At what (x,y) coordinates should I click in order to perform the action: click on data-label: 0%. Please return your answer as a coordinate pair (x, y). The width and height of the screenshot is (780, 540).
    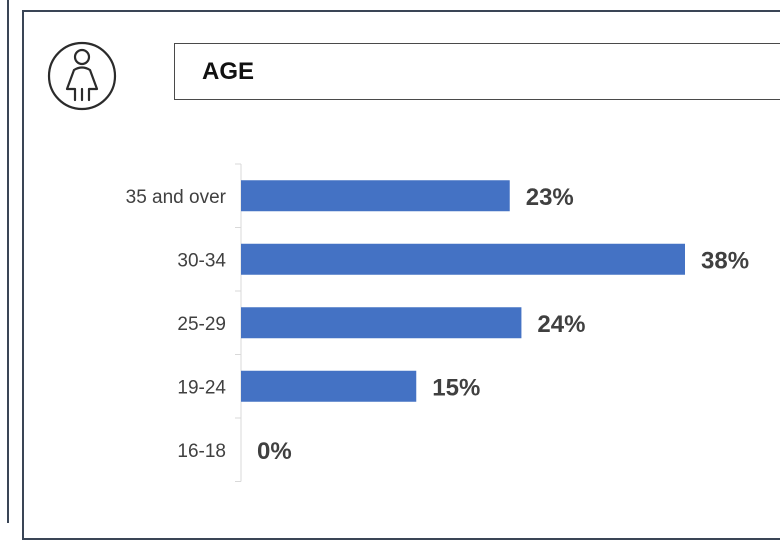
    Looking at the image, I should click on (274, 451).